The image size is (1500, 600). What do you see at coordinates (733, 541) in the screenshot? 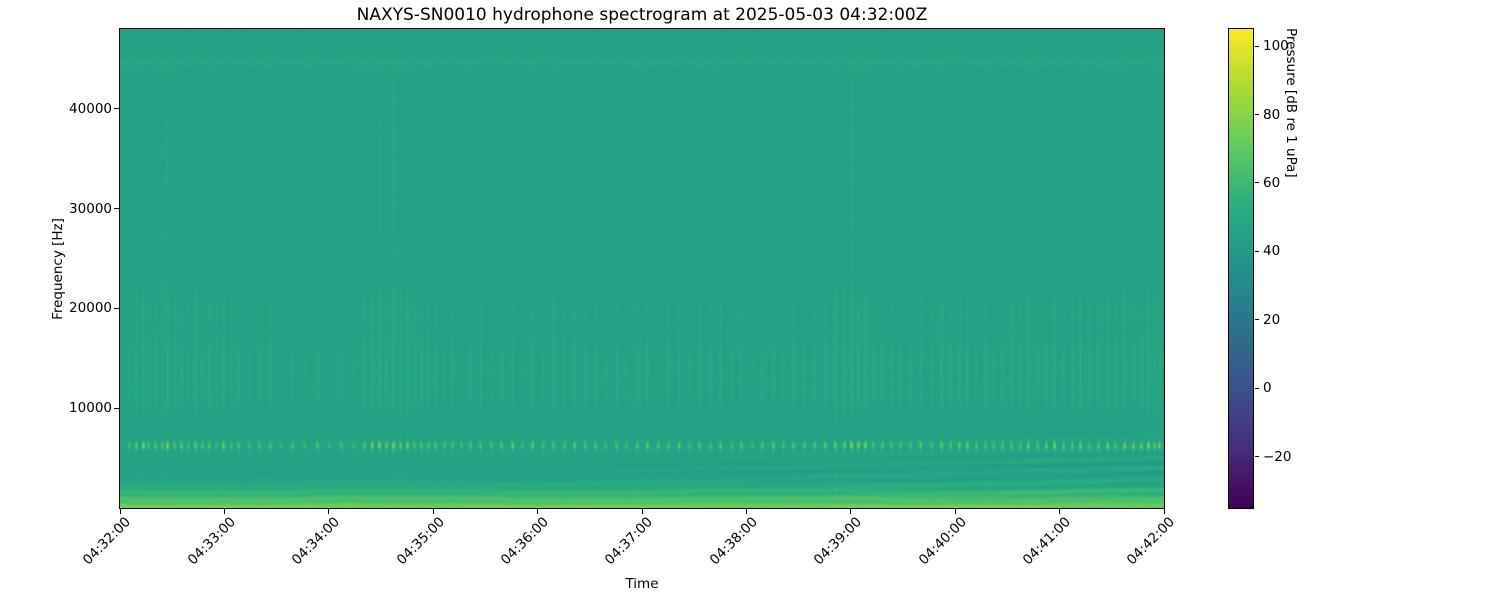
I see `x-tick-label: 04:38:00` at bounding box center [733, 541].